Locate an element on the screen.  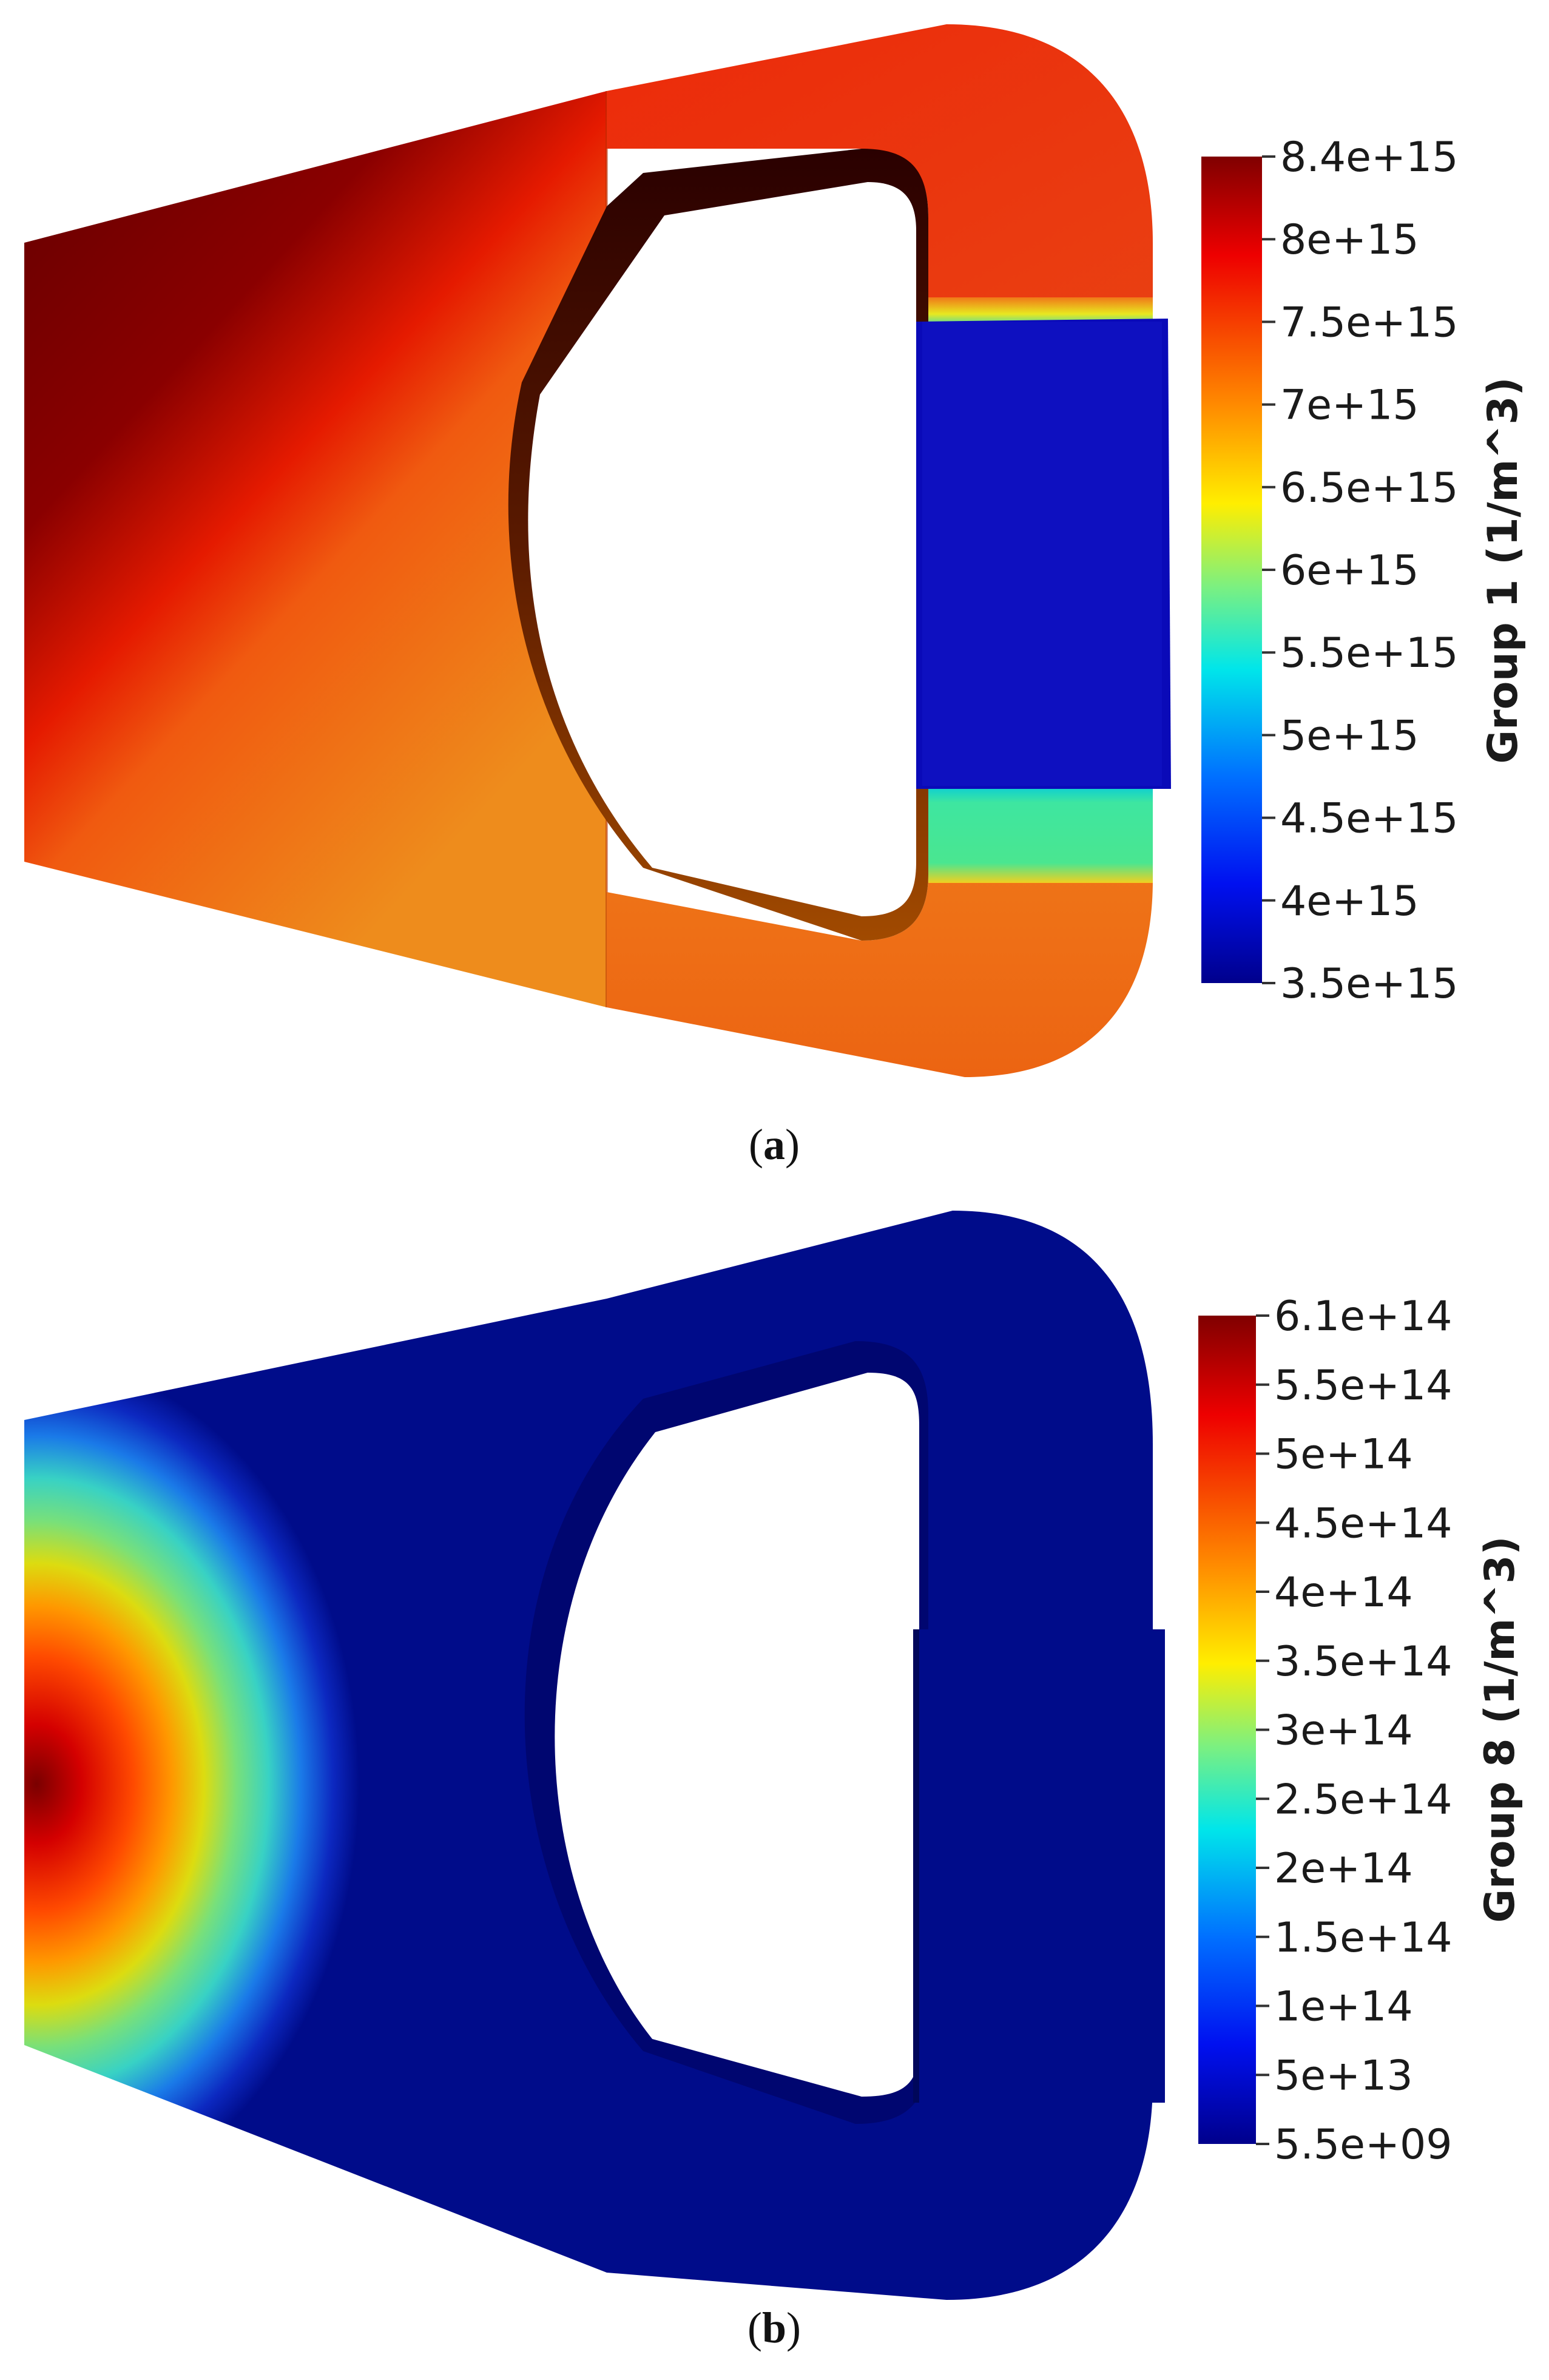
colorbar-tick-label: 4.5e+15 is located at coordinates (1369, 819).